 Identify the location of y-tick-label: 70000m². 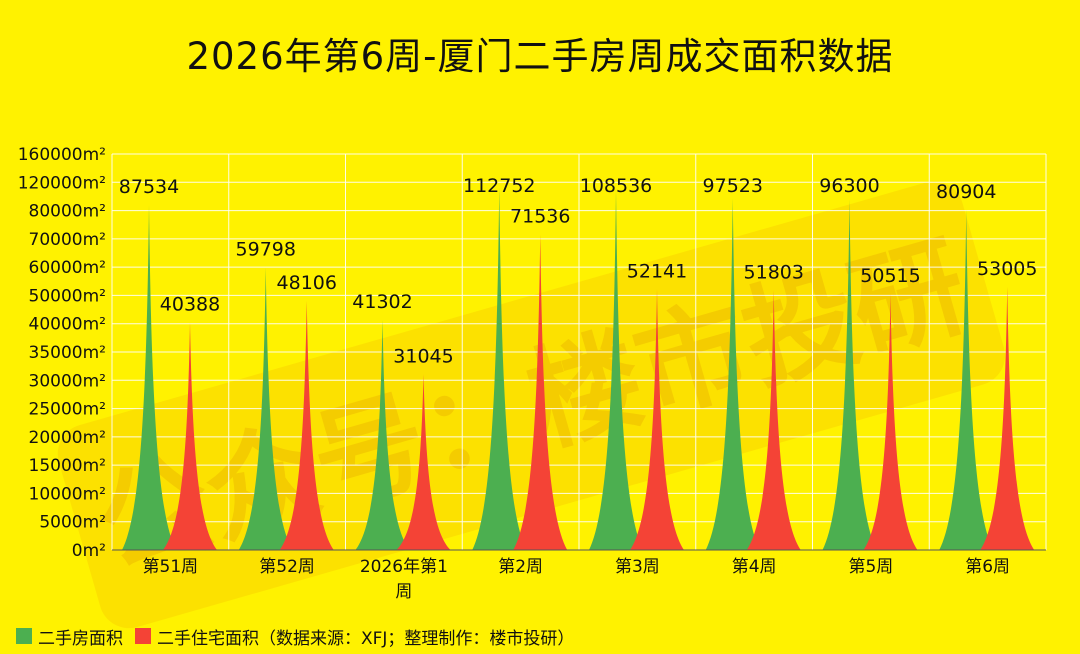
(67, 240).